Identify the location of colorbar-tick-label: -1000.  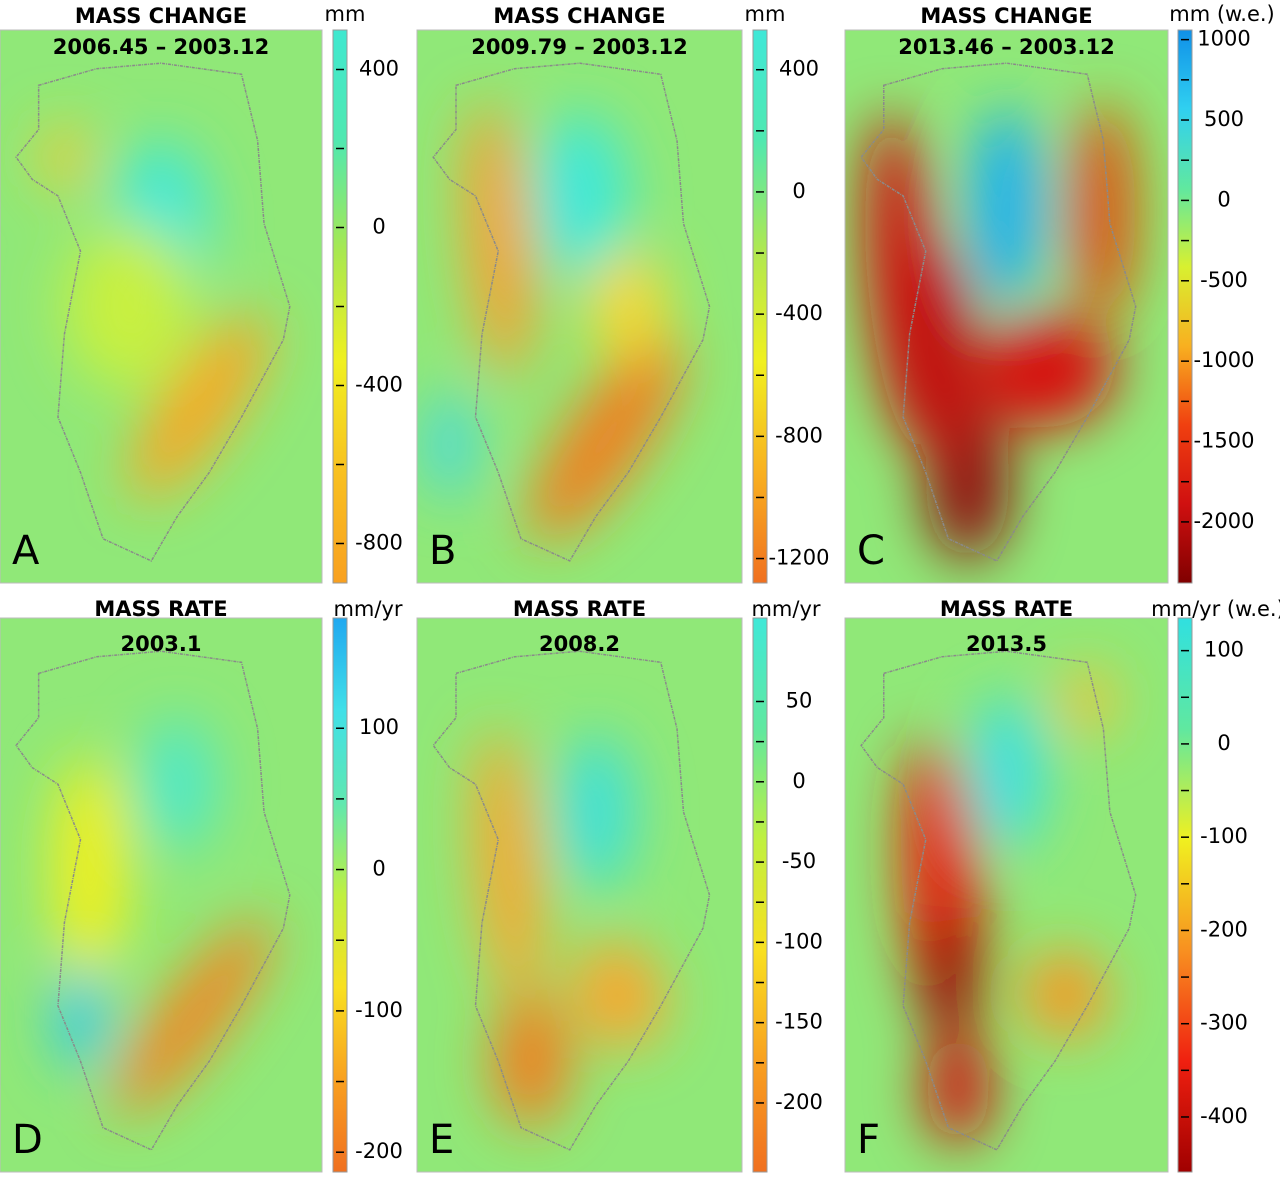
(1223, 360).